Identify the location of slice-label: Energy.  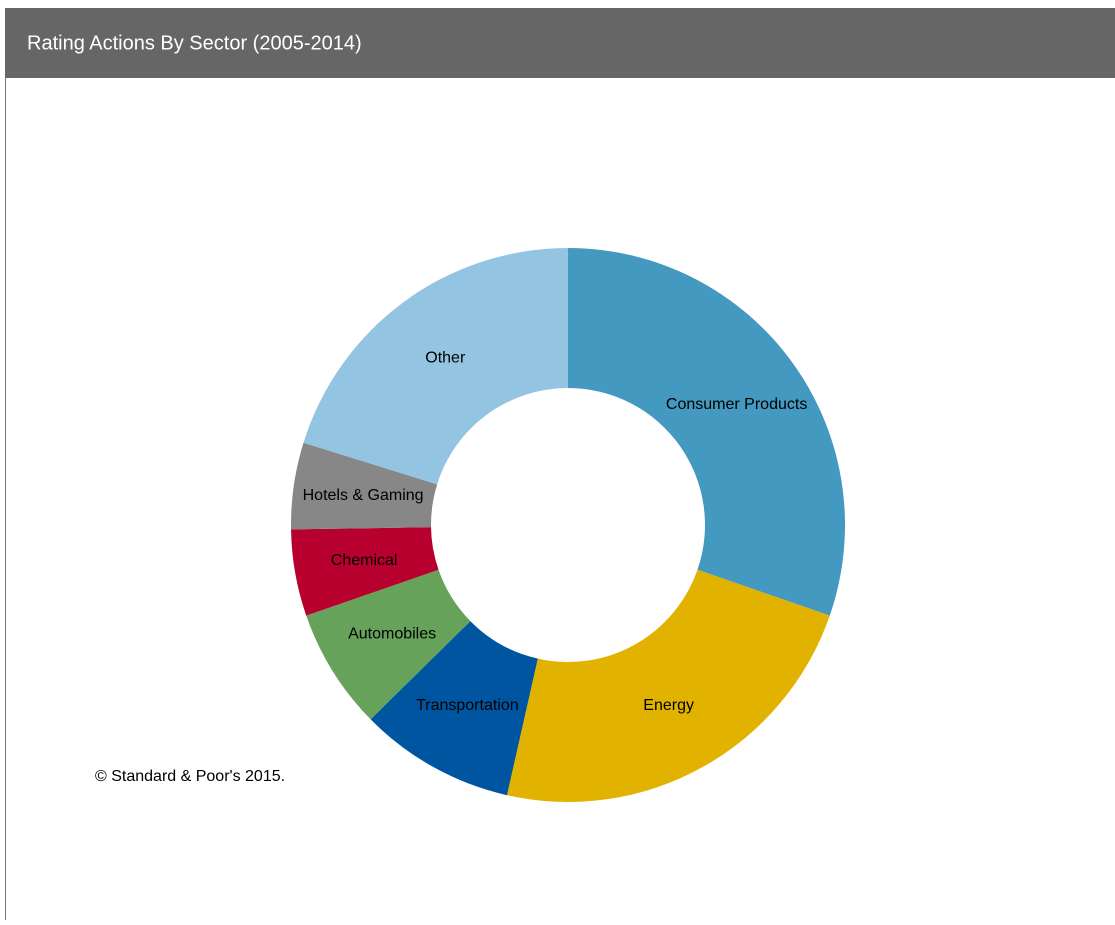
(668, 705).